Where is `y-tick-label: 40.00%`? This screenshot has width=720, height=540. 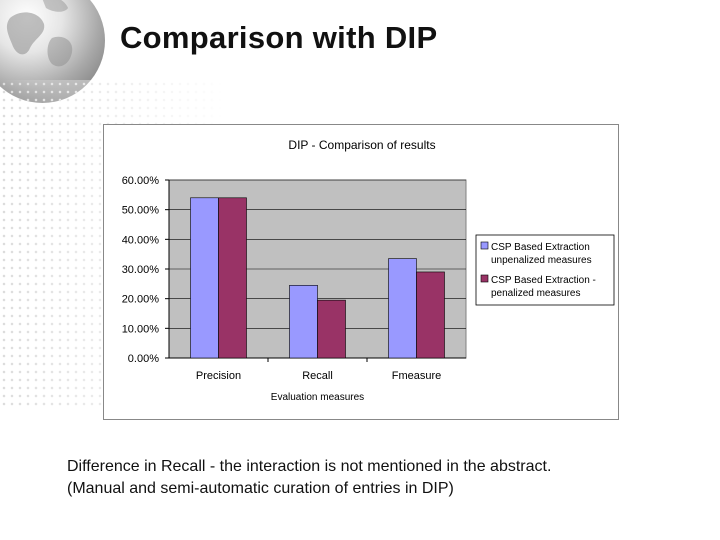 y-tick-label: 40.00% is located at coordinates (141, 240).